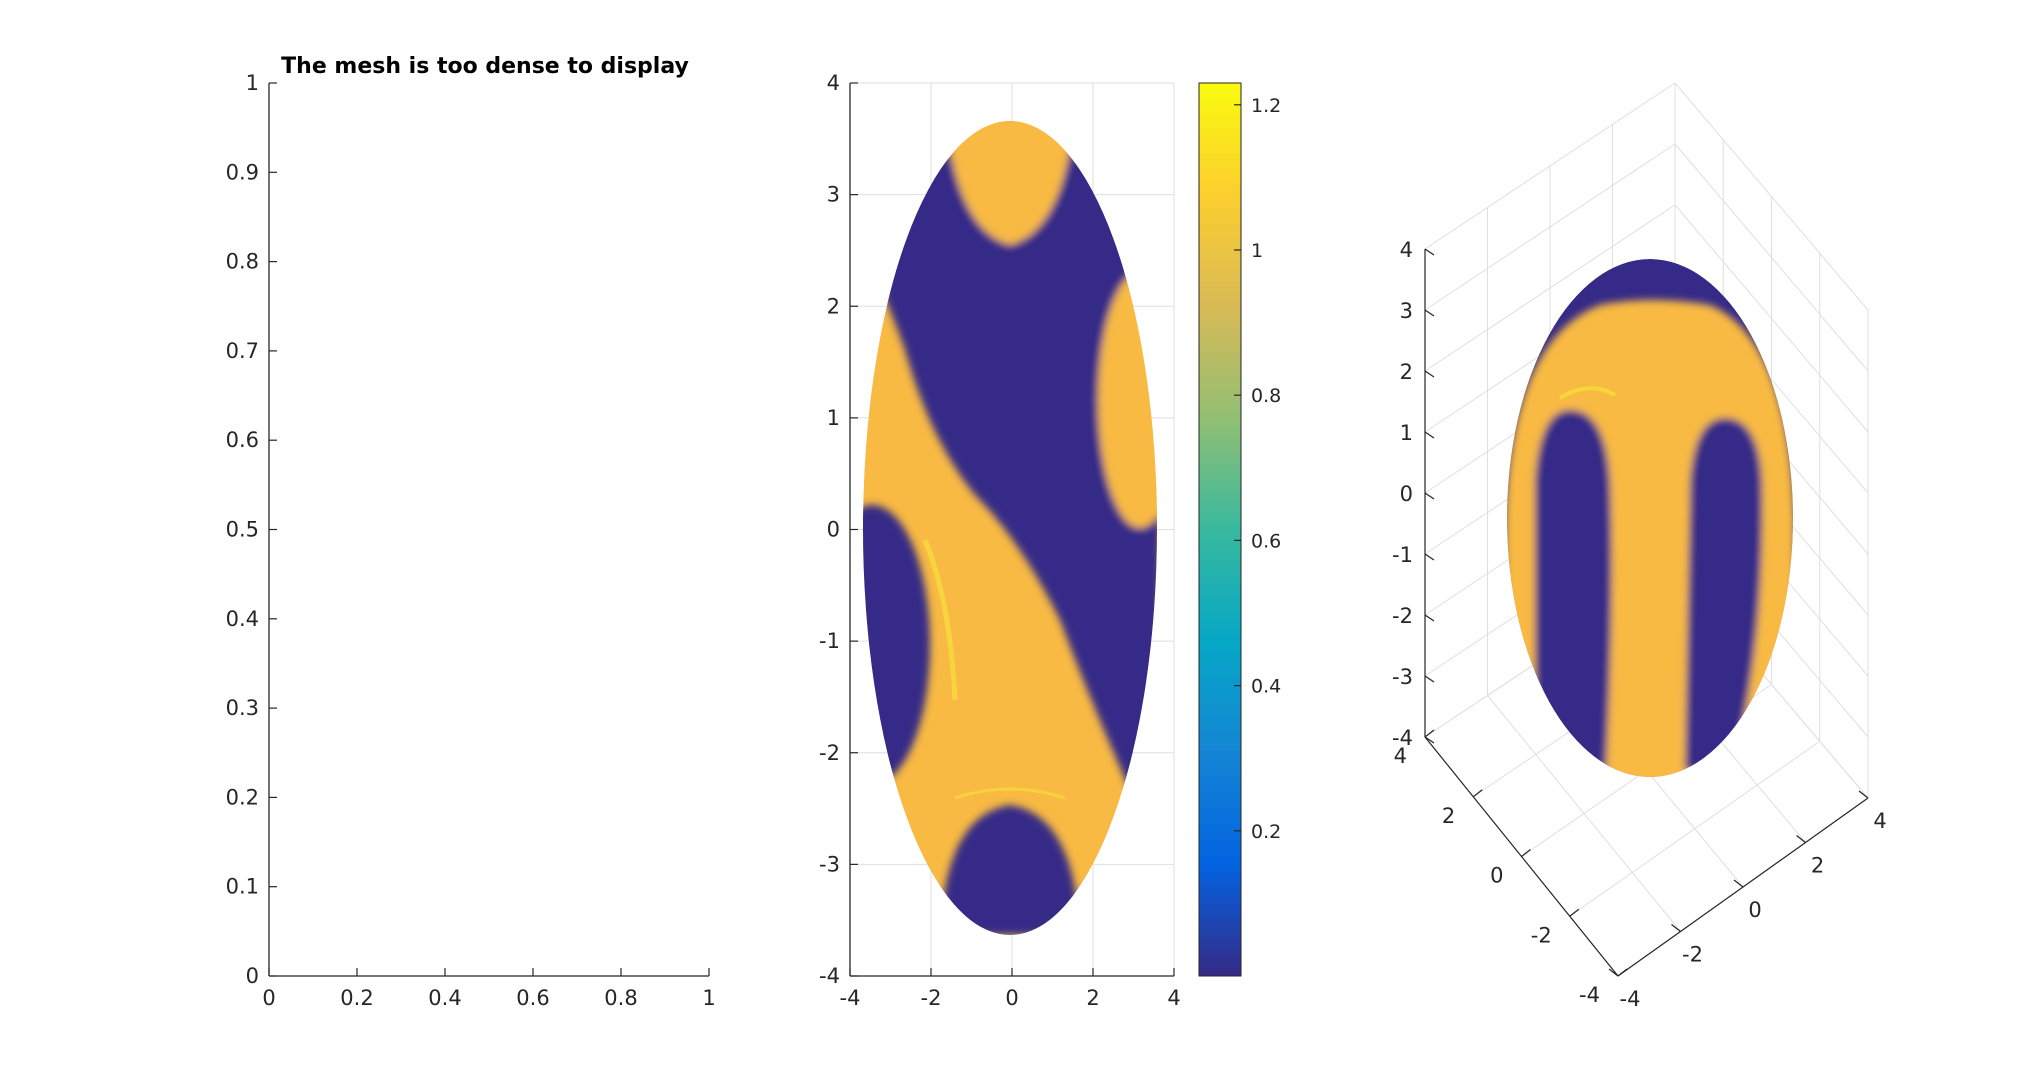 The width and height of the screenshot is (2030, 1077). I want to click on colorbar-tick-label: 0.6, so click(1266, 541).